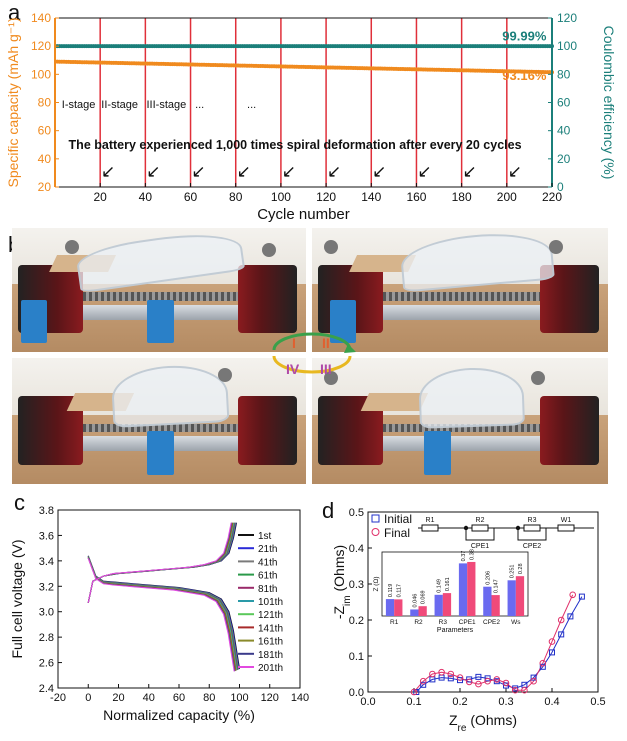  Describe the element at coordinates (551, 702) in the screenshot. I see `x-tick-label: 0.4` at that location.